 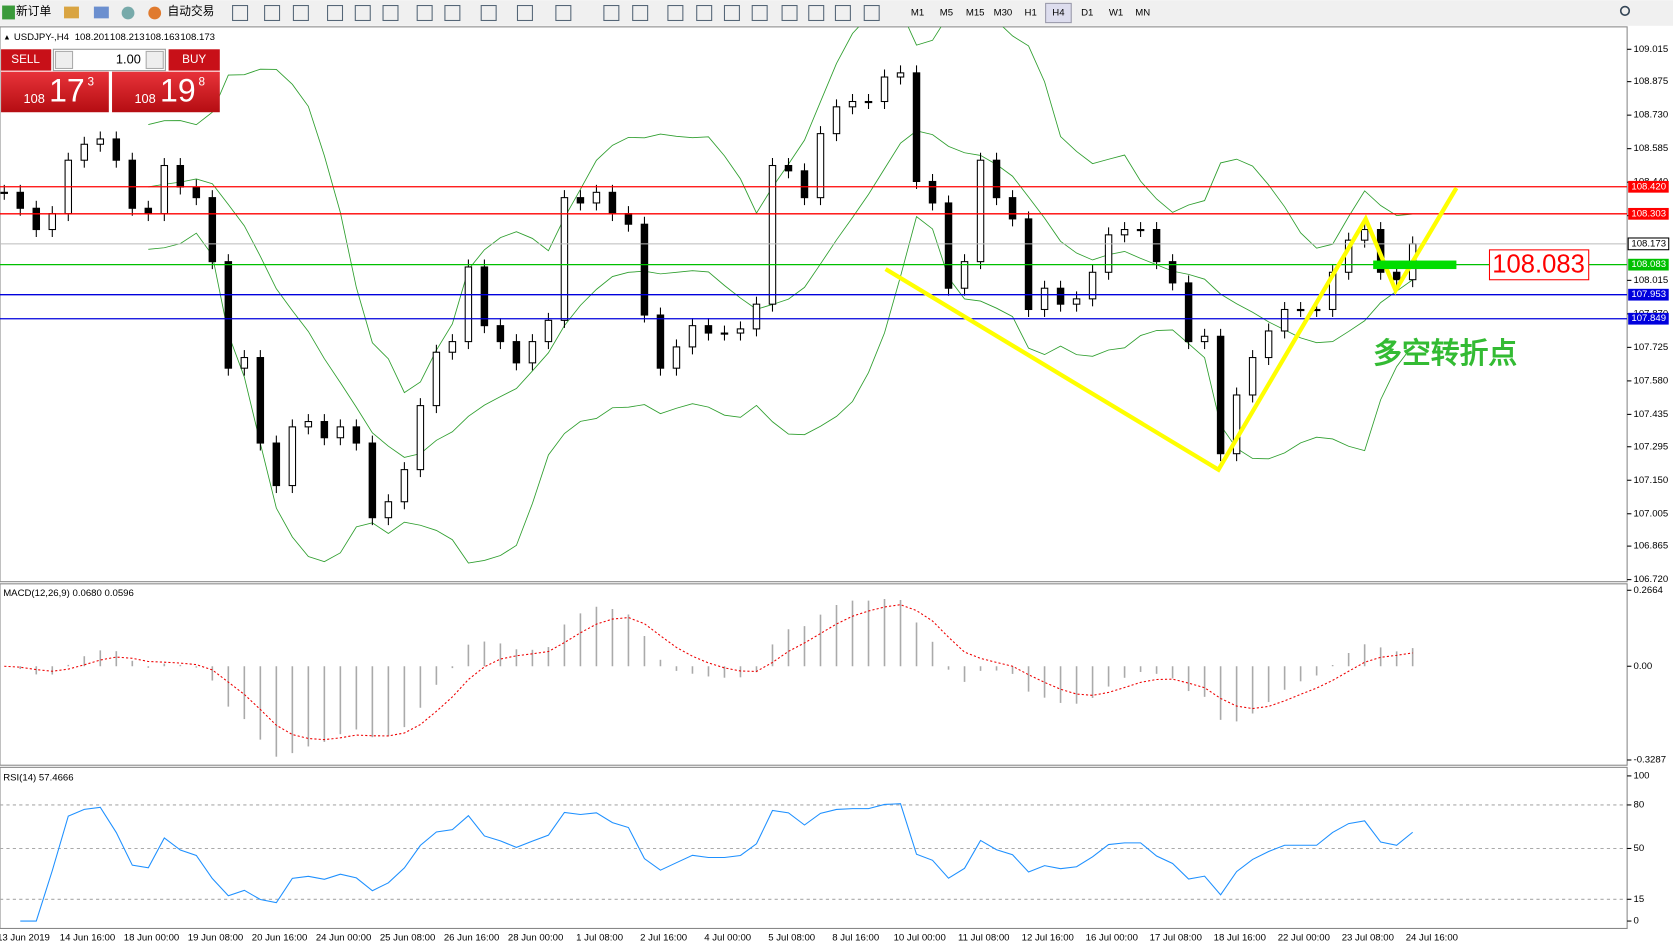 I want to click on y-tick-label: 108.730, so click(x=1651, y=115).